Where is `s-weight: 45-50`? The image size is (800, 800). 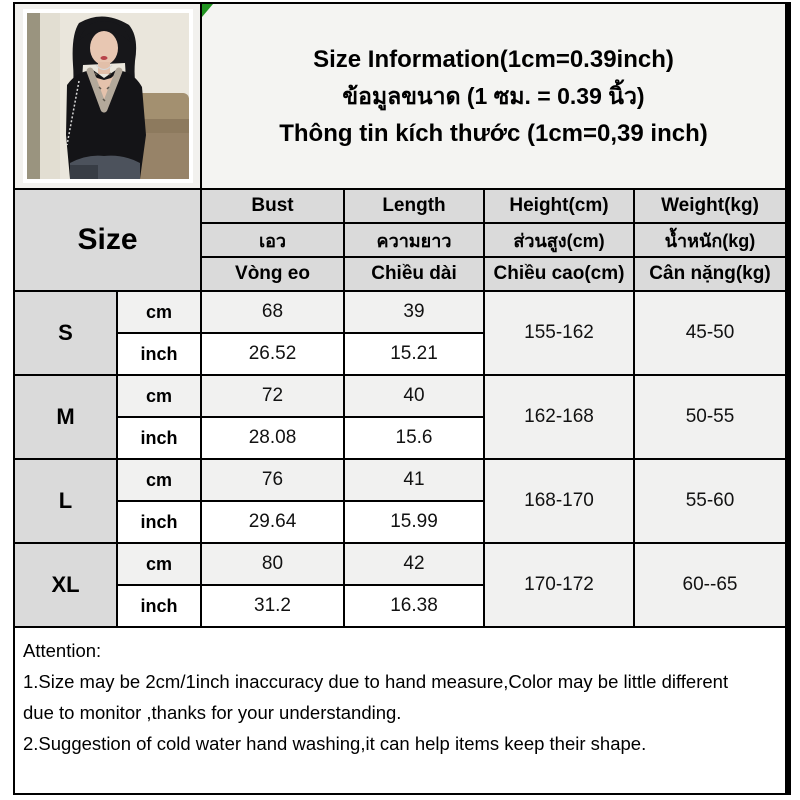 s-weight: 45-50 is located at coordinates (710, 333).